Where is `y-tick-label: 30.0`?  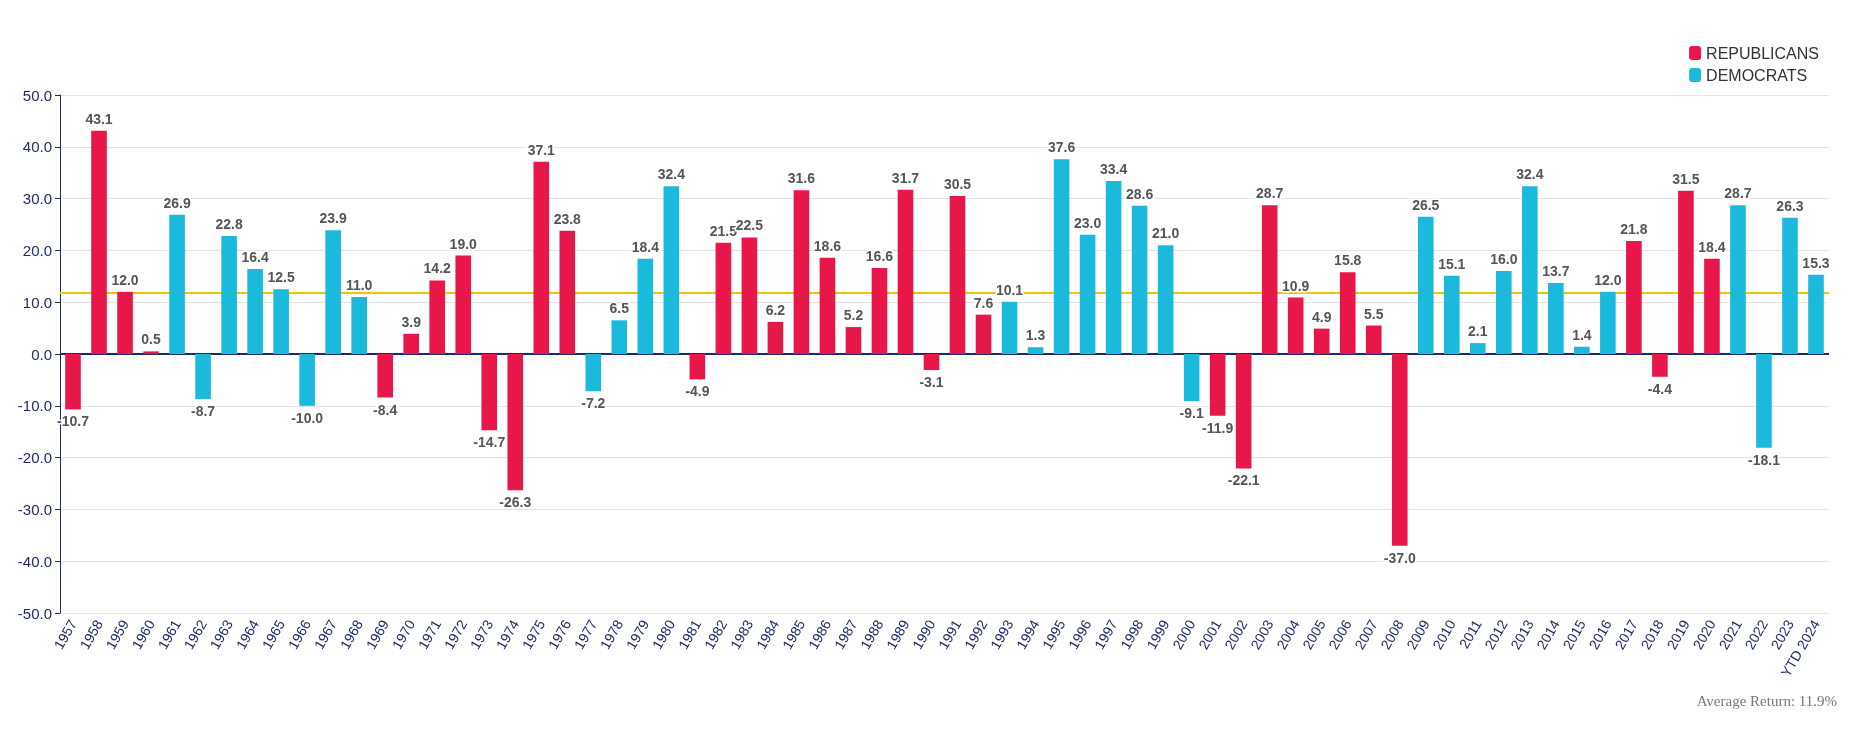
y-tick-label: 30.0 is located at coordinates (37, 199).